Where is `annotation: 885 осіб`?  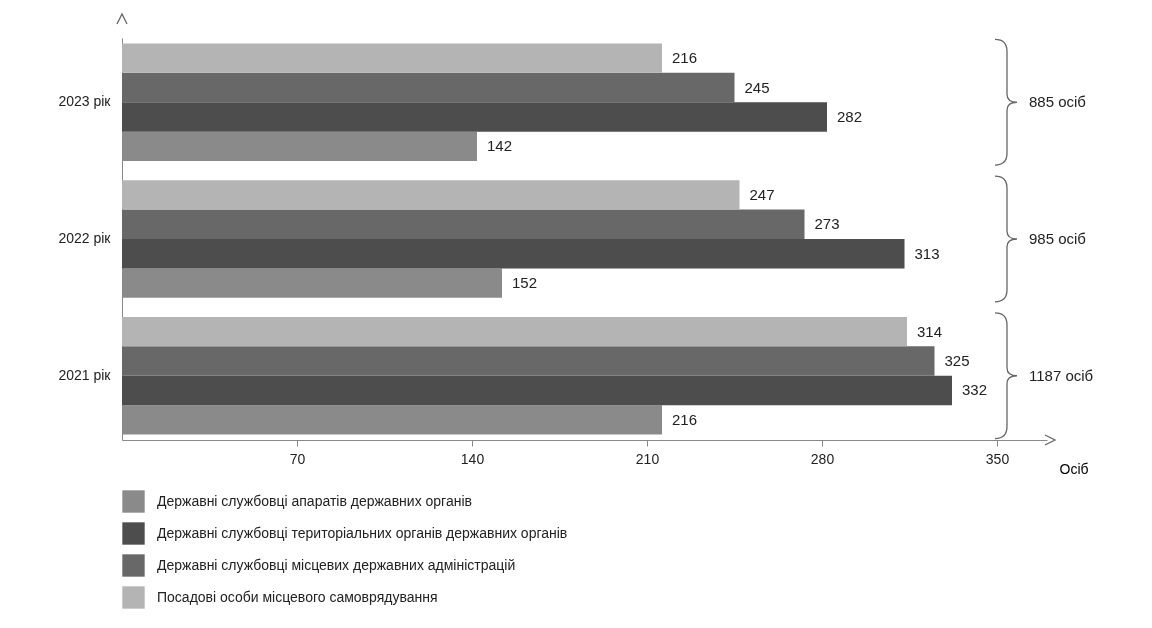 annotation: 885 осіб is located at coordinates (1057, 102).